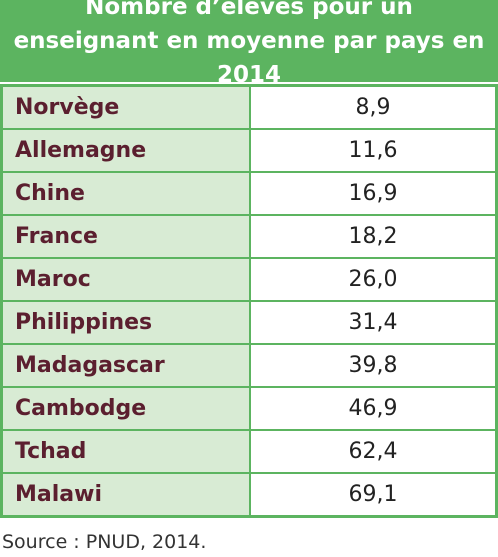 This screenshot has width=498, height=557. What do you see at coordinates (373, 236) in the screenshot?
I see `value-cell: 18,2` at bounding box center [373, 236].